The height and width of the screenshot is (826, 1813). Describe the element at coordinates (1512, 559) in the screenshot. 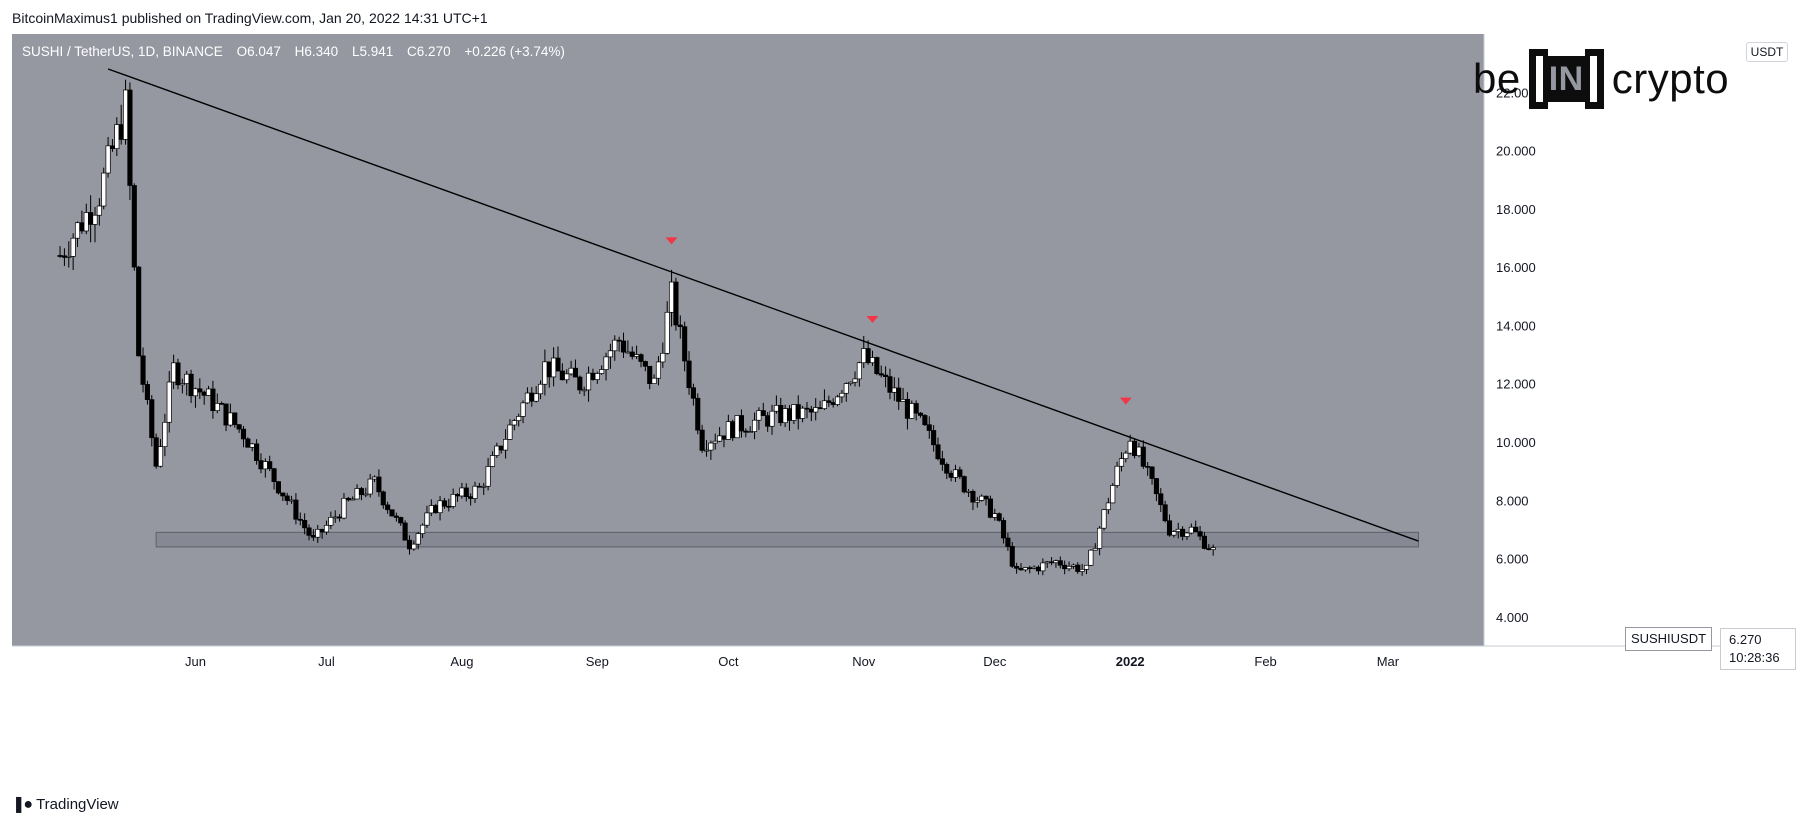

I see `y-tick-label: 6.000` at that location.